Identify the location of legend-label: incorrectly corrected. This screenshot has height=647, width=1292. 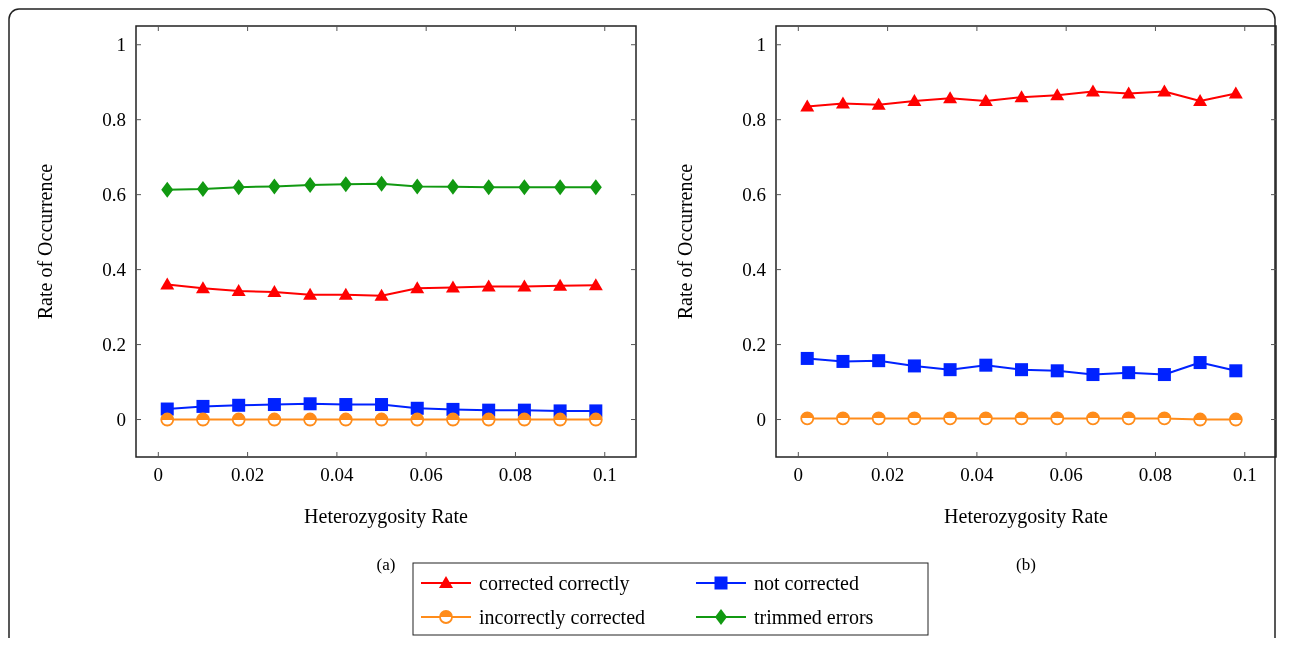
(562, 617).